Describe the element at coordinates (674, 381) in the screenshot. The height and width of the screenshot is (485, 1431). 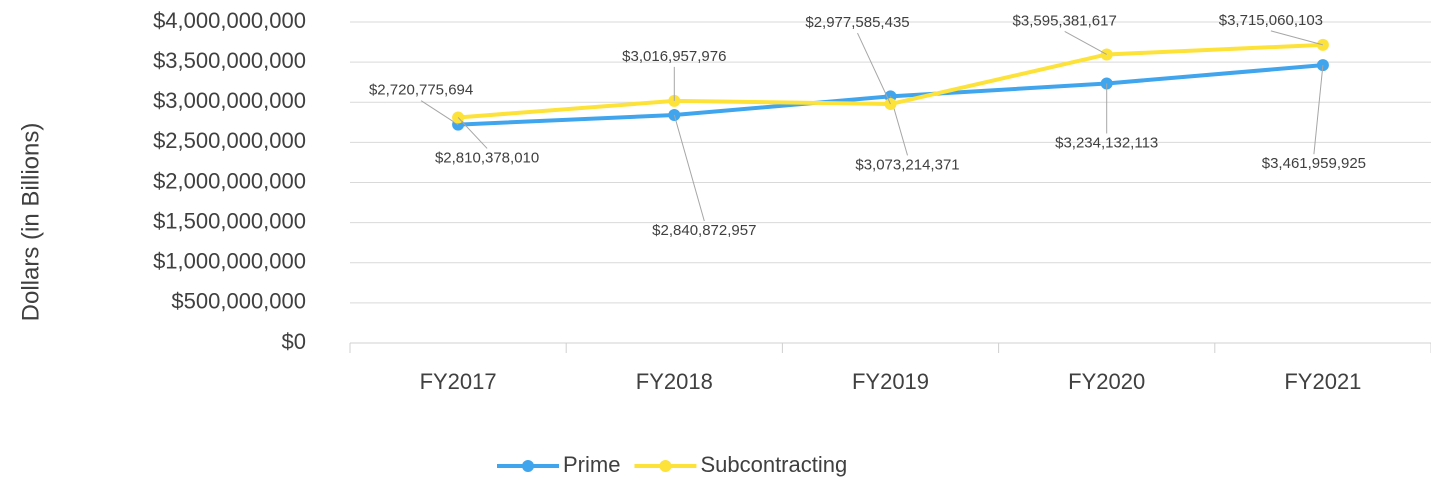
I see `x-tick-label: FY2018` at that location.